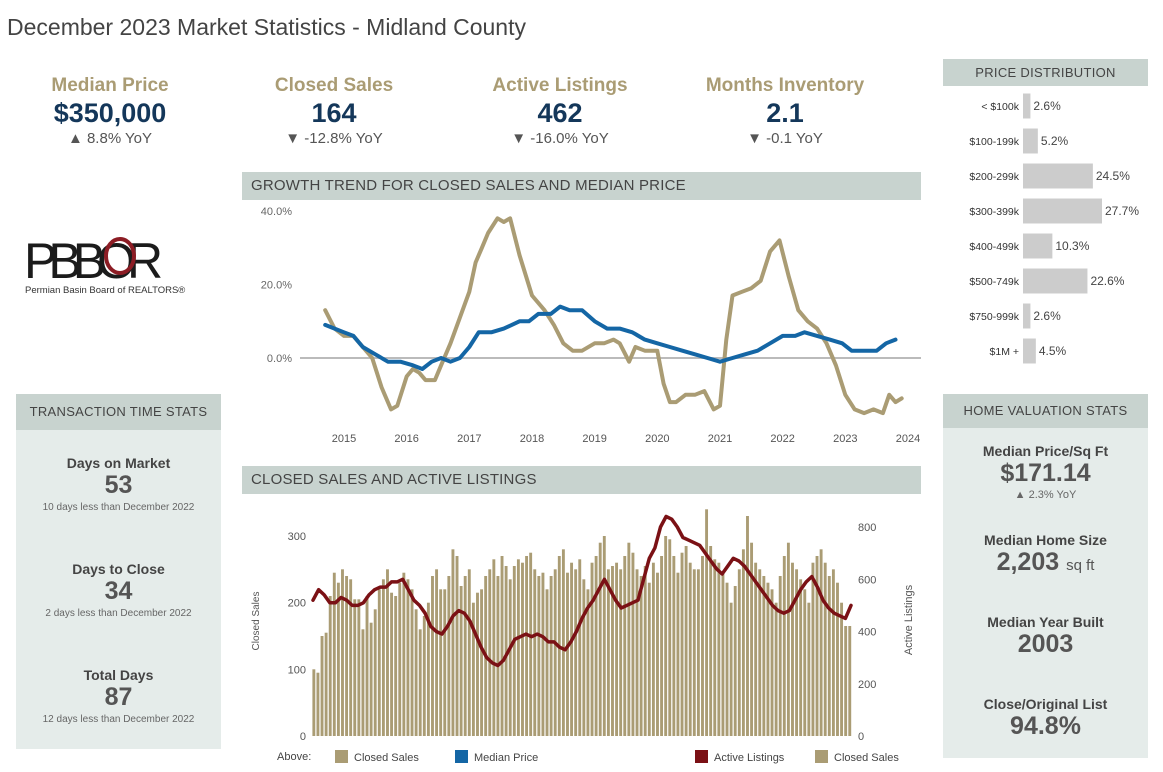 The width and height of the screenshot is (1163, 772). What do you see at coordinates (104, 264) in the screenshot?
I see `logo-mark: PBBOR Permian Basin Board of REALTORS®` at bounding box center [104, 264].